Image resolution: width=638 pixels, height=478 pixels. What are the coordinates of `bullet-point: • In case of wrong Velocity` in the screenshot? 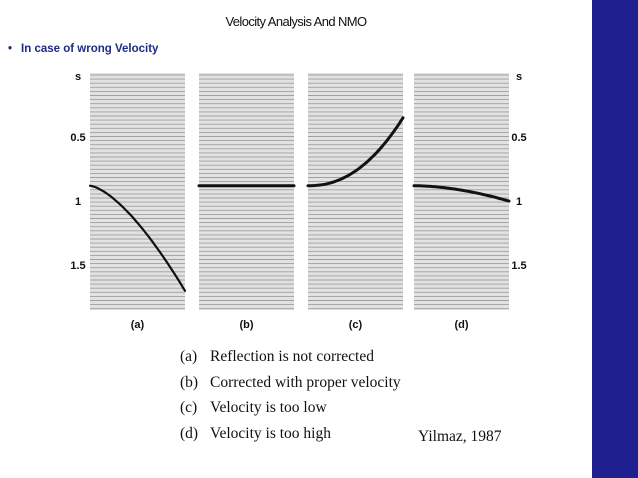 It's located at (83, 49).